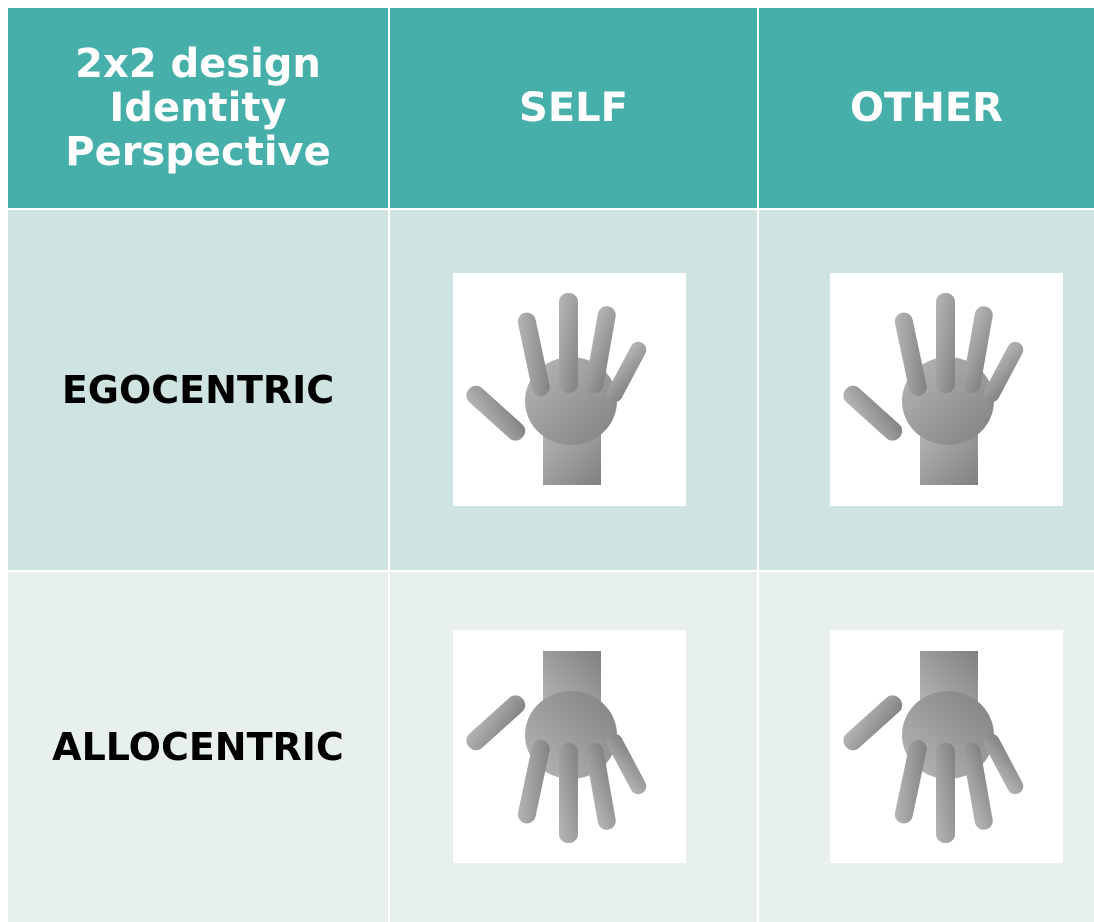 This screenshot has width=1094, height=922. Describe the element at coordinates (926, 108) in the screenshot. I see `column-header: OTHER` at that location.